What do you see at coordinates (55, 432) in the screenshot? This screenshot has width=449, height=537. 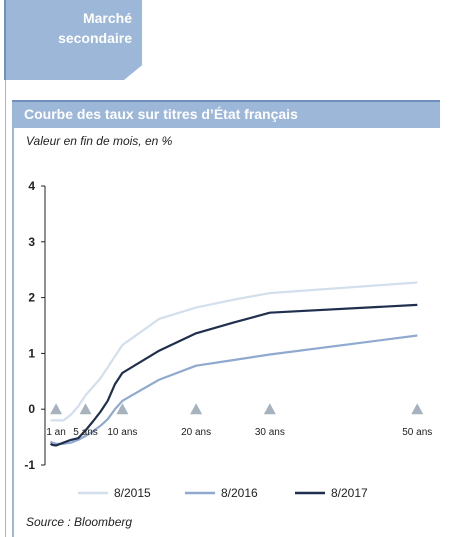 I see `x-tick-label: 1 an` at bounding box center [55, 432].